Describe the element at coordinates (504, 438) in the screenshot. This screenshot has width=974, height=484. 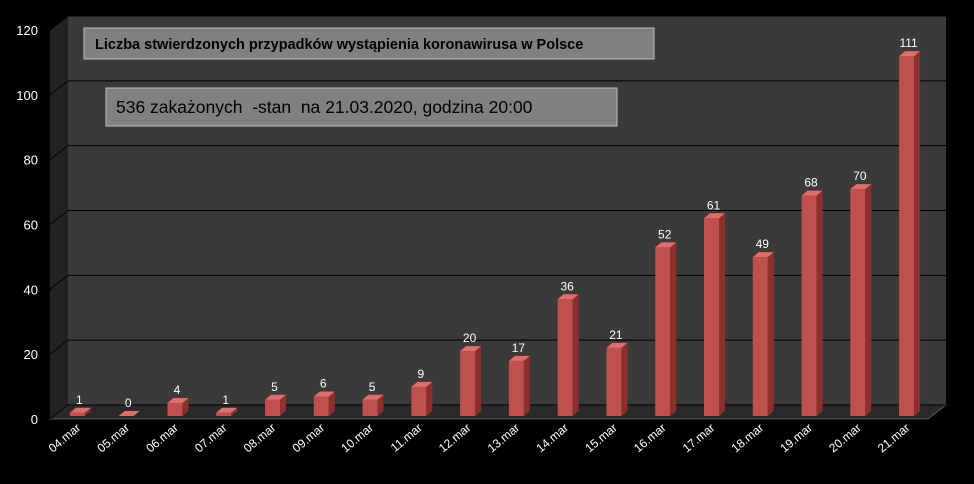
I see `x-tick-label: 13.mar` at that location.